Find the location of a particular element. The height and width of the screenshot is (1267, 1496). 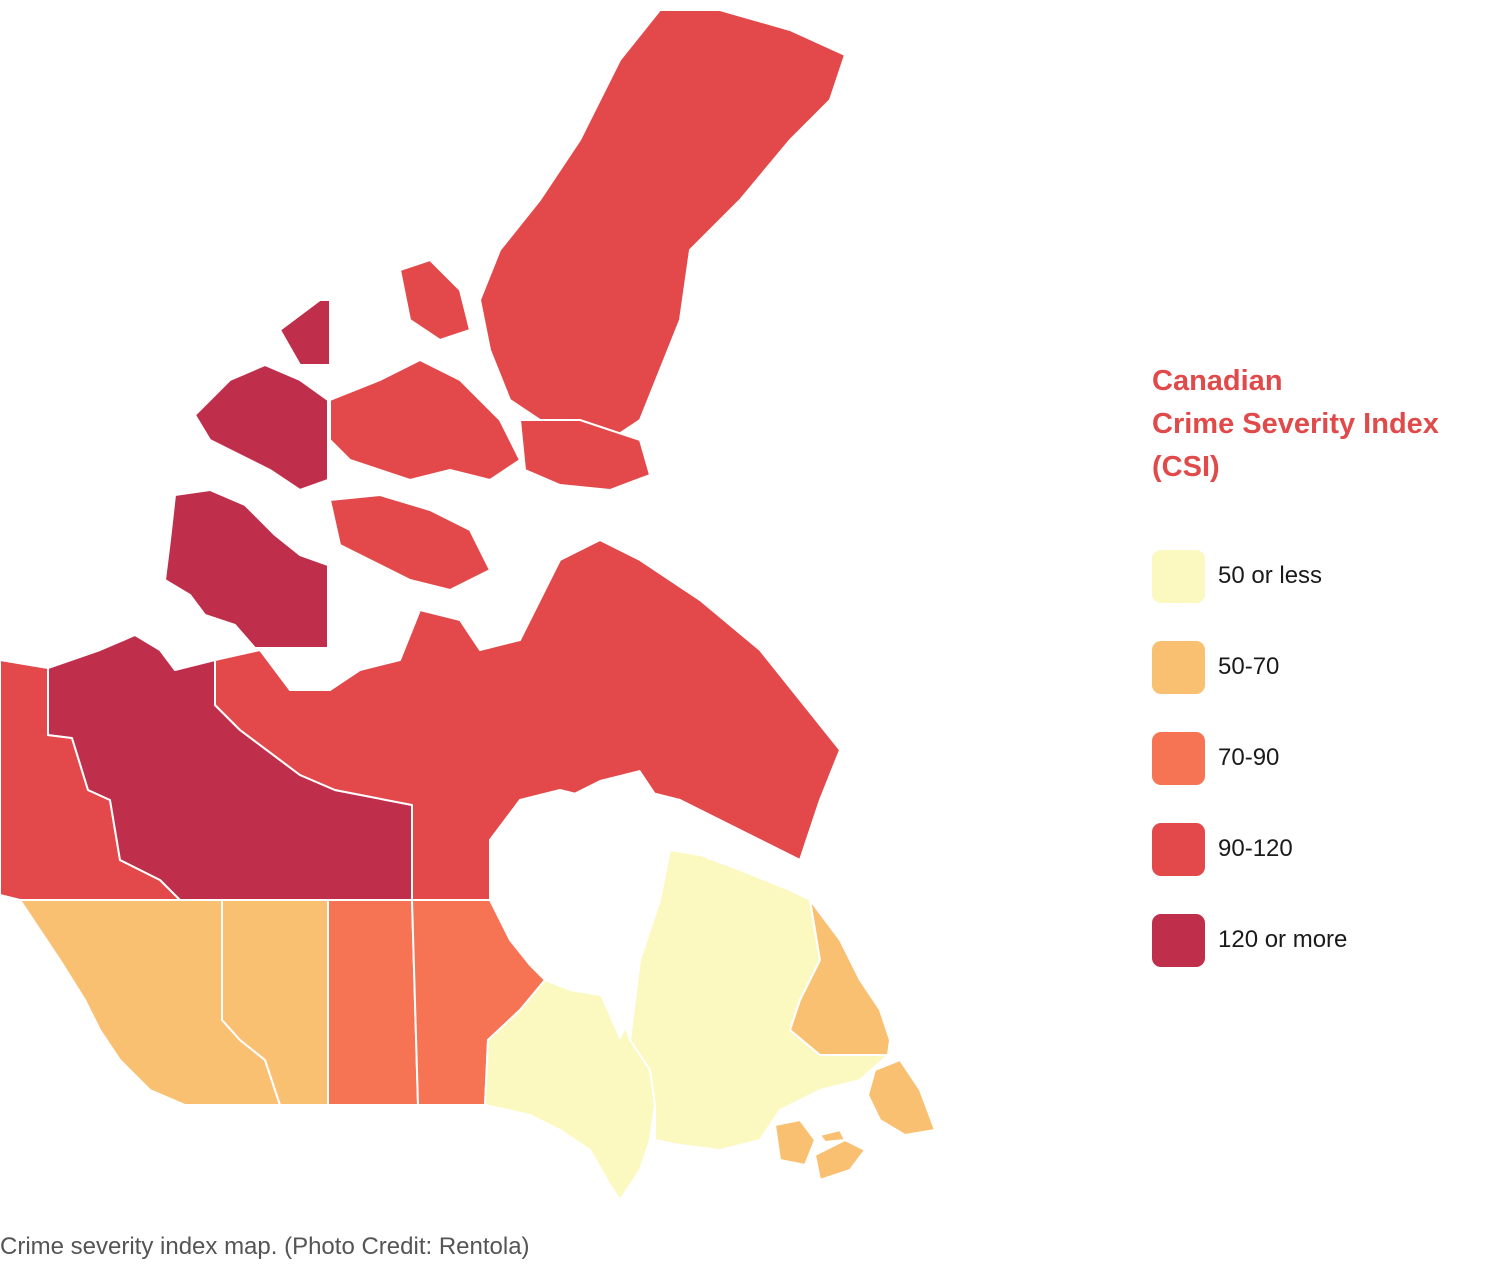

legend-label: 50 or less is located at coordinates (1270, 575).